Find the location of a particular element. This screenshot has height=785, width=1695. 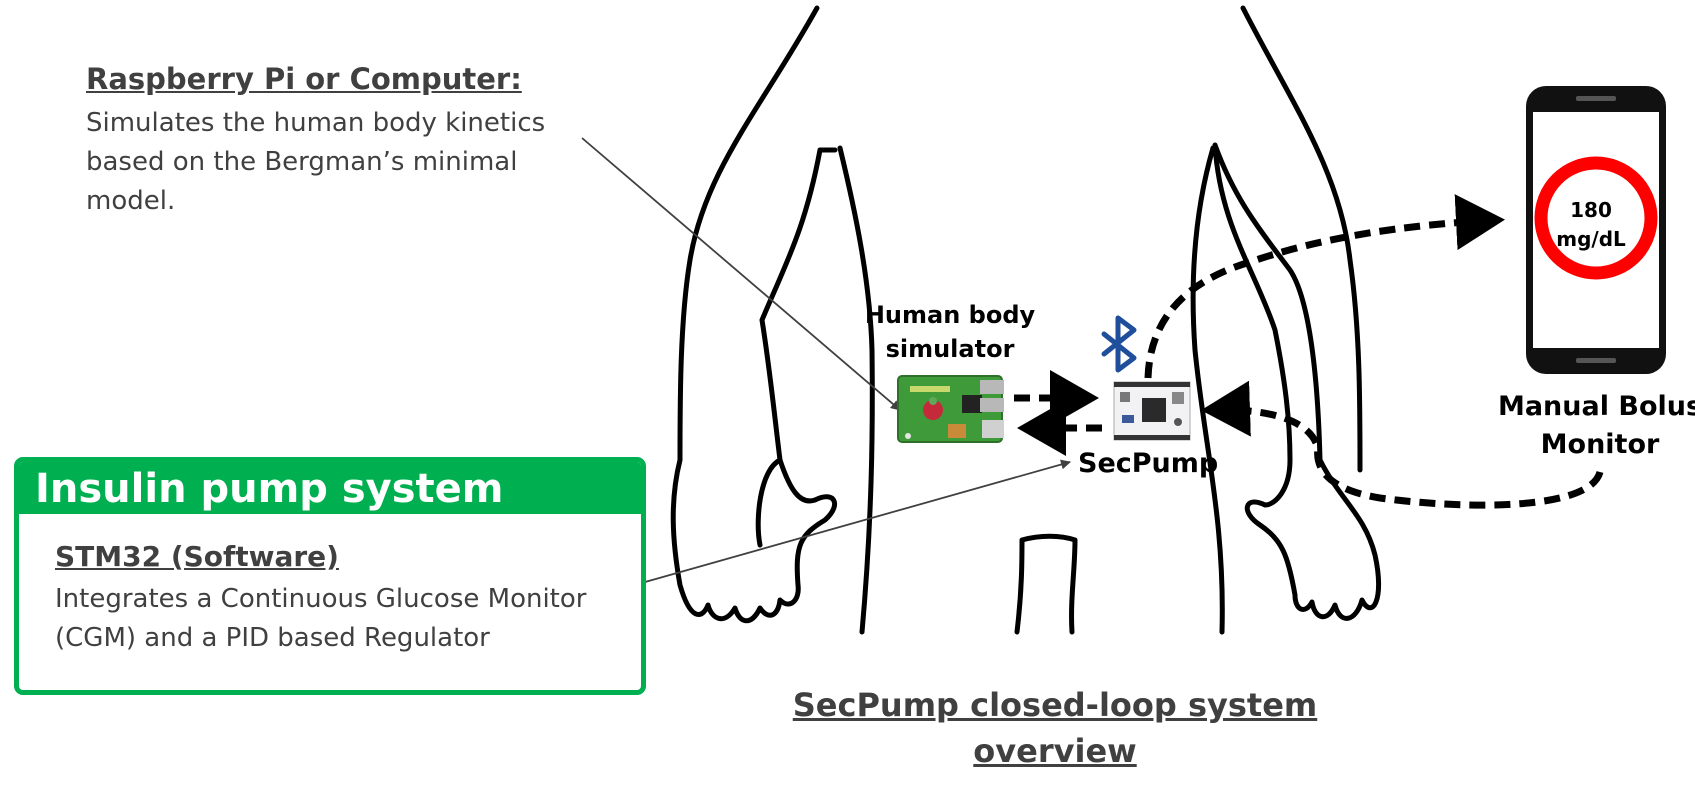

left-arm-outline is located at coordinates (754, 314).